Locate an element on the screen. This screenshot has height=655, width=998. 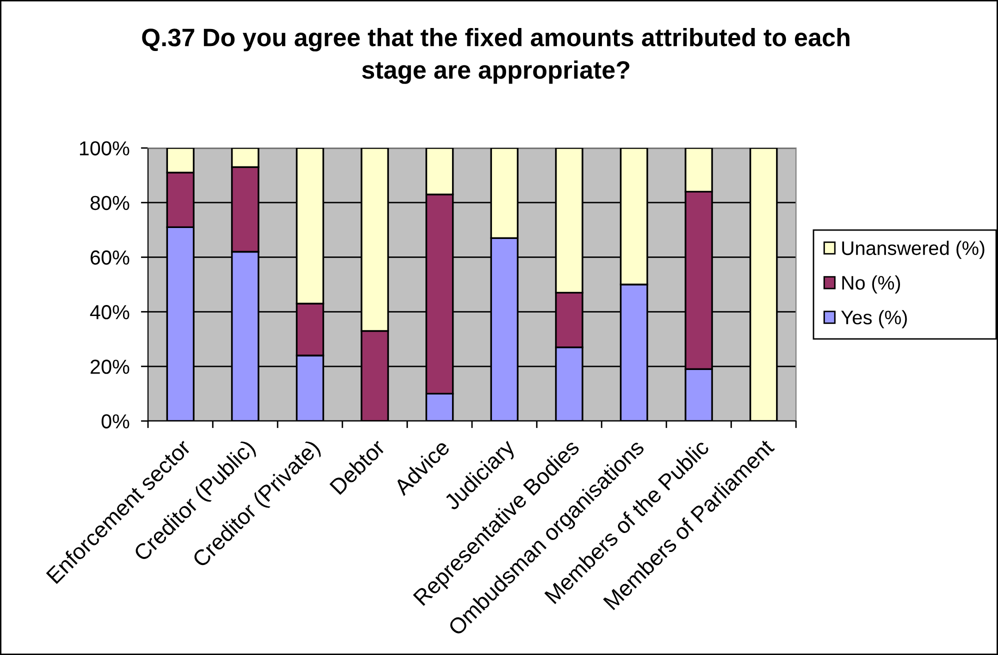
y-tick-label: 0% is located at coordinates (116, 421).